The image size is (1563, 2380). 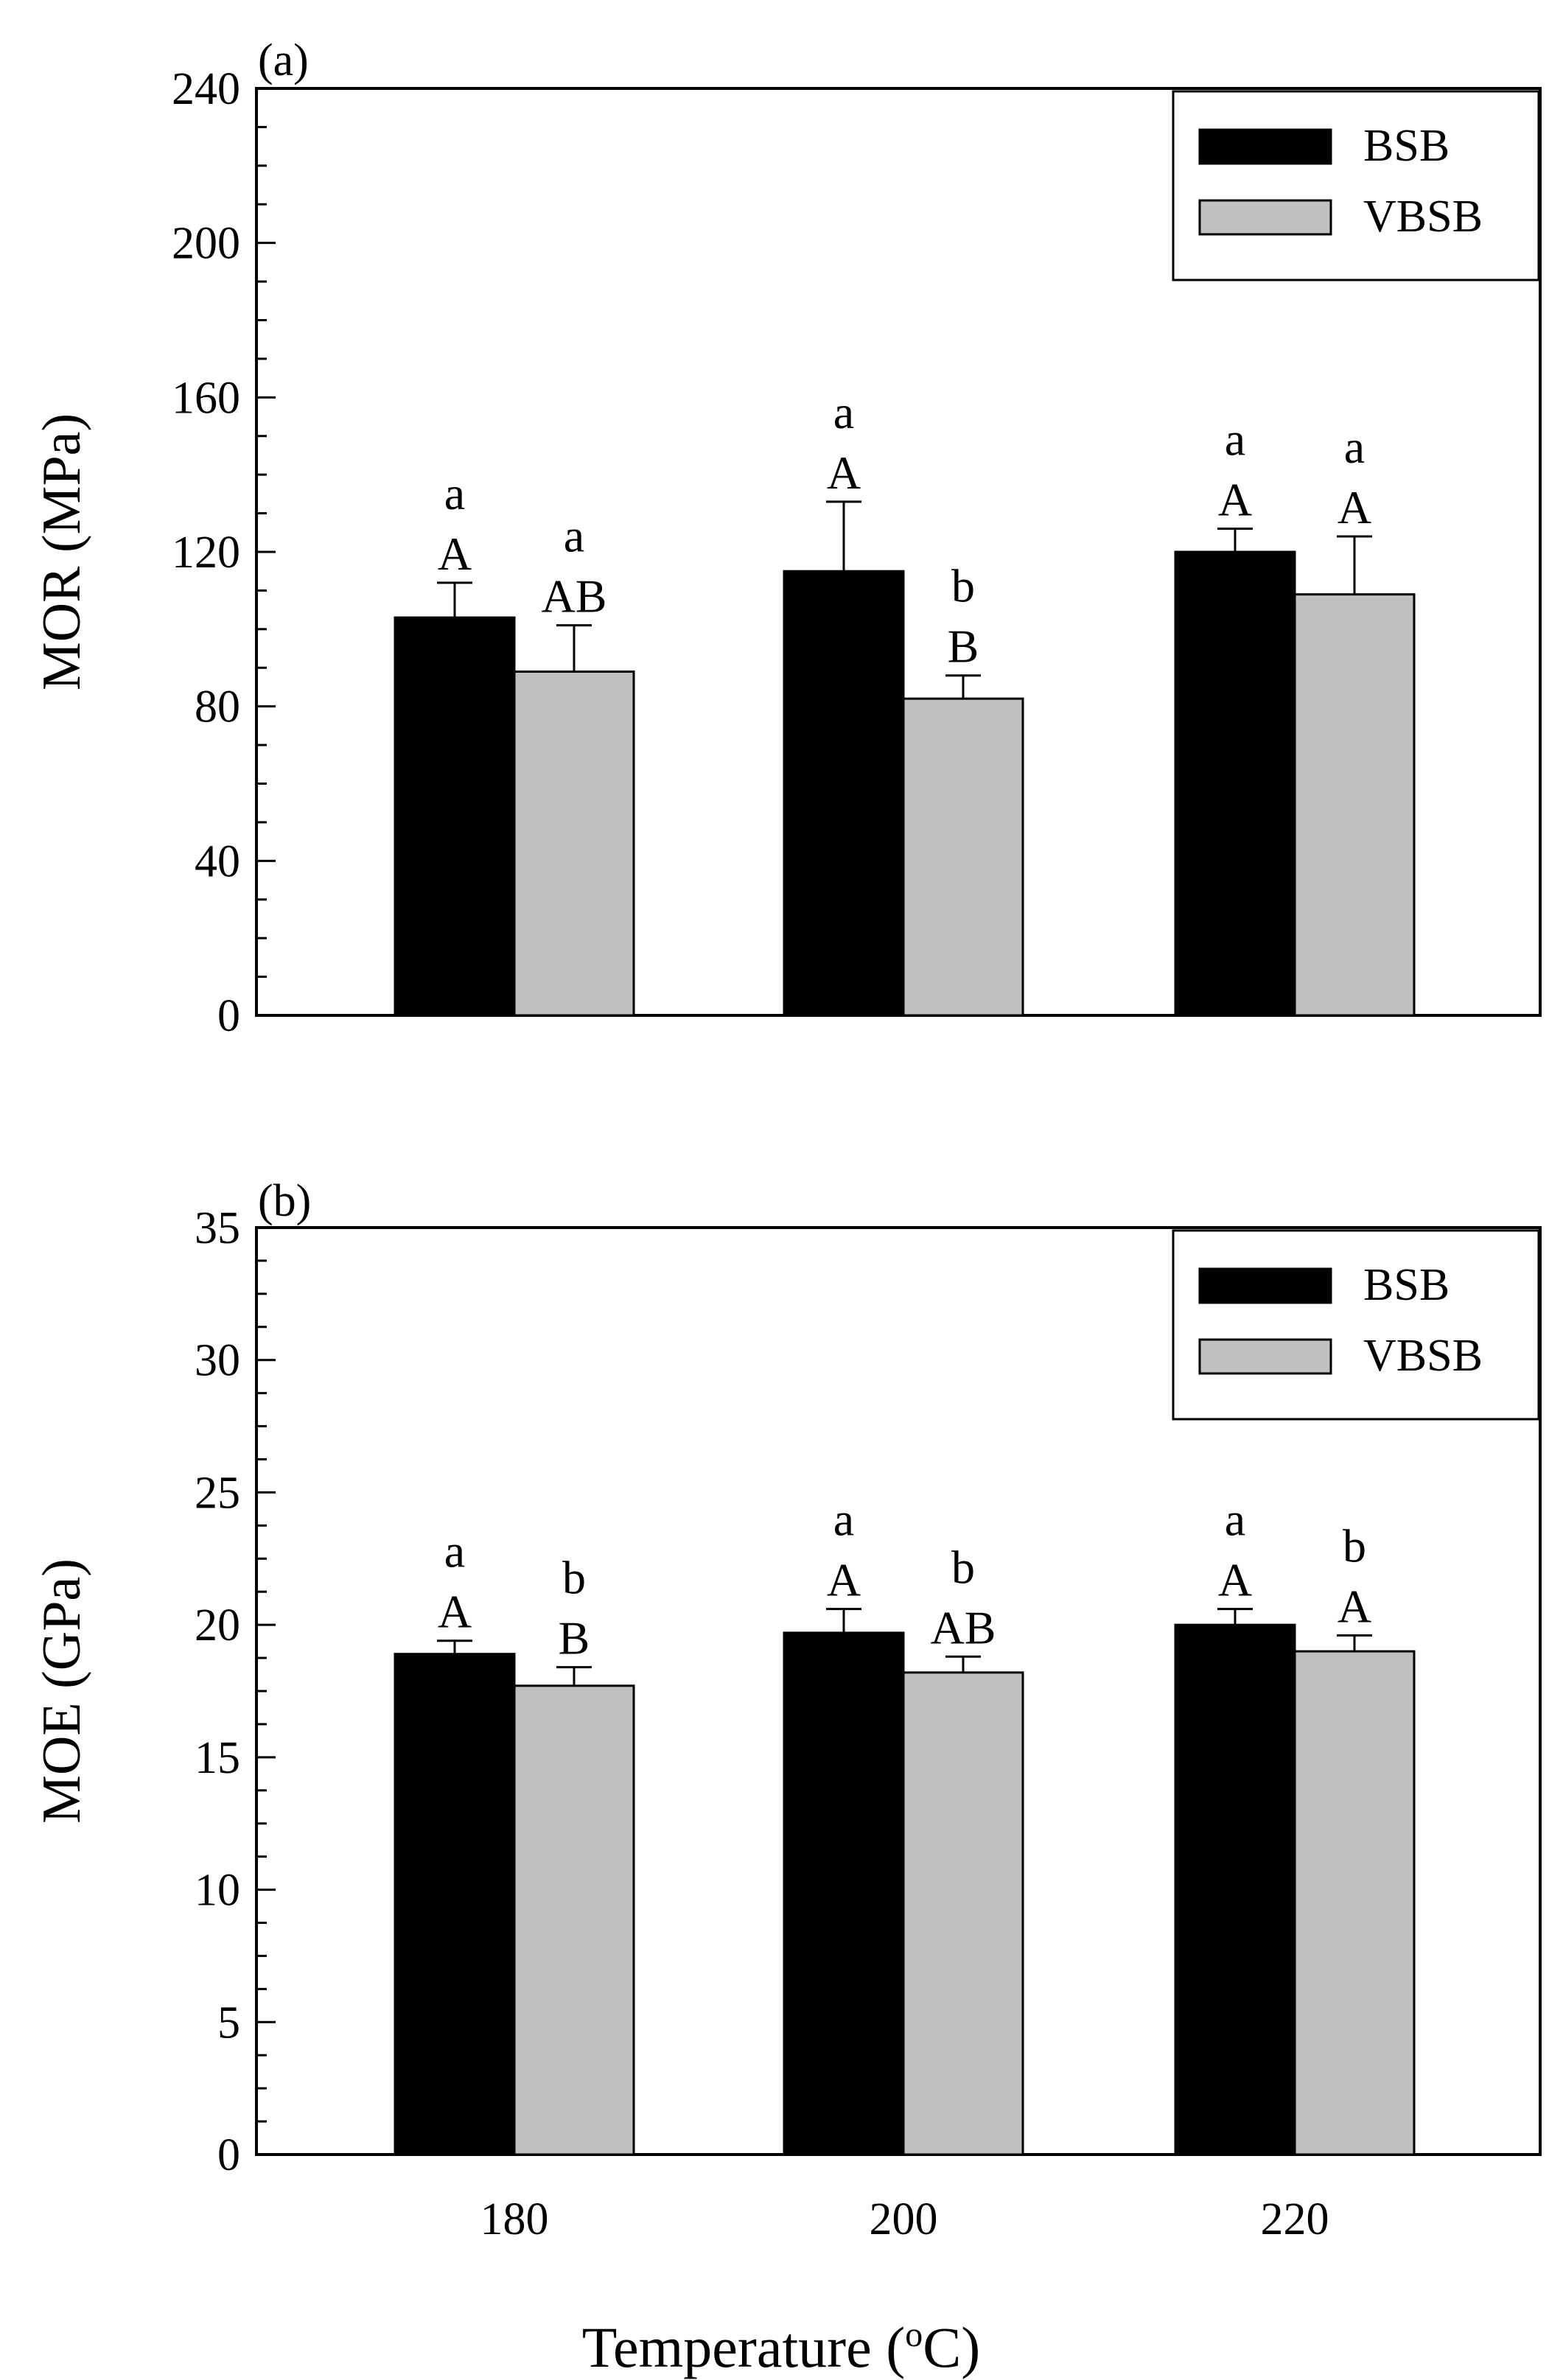 What do you see at coordinates (228, 2023) in the screenshot?
I see `y-tick-label: 5` at bounding box center [228, 2023].